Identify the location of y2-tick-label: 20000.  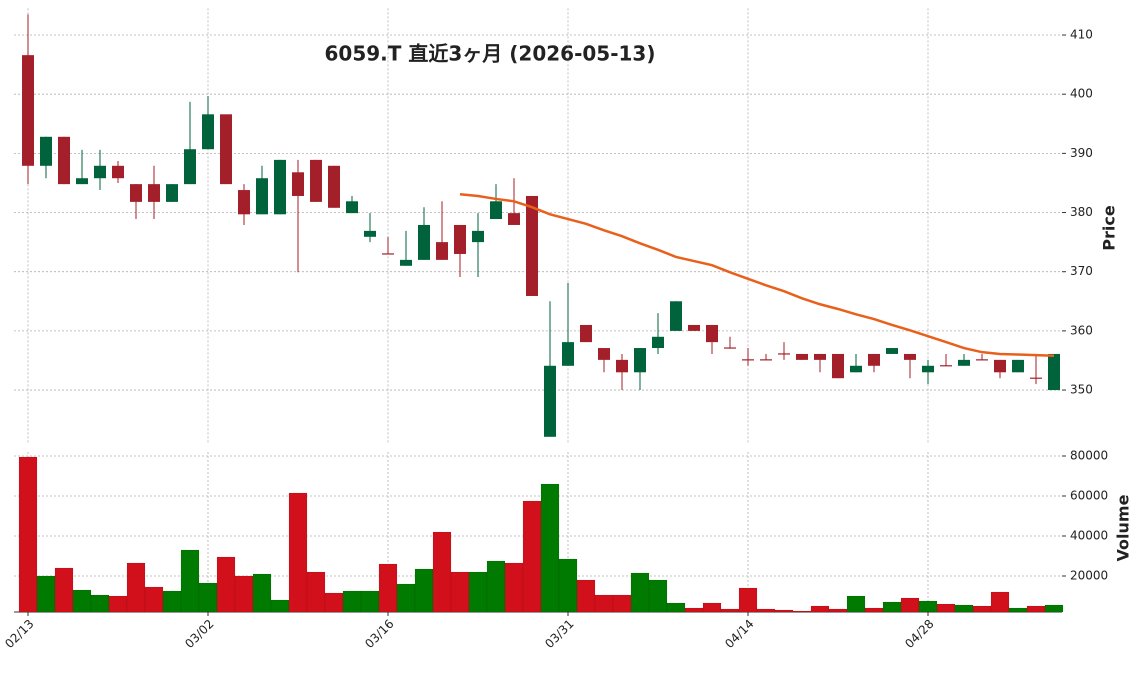
(1089, 576).